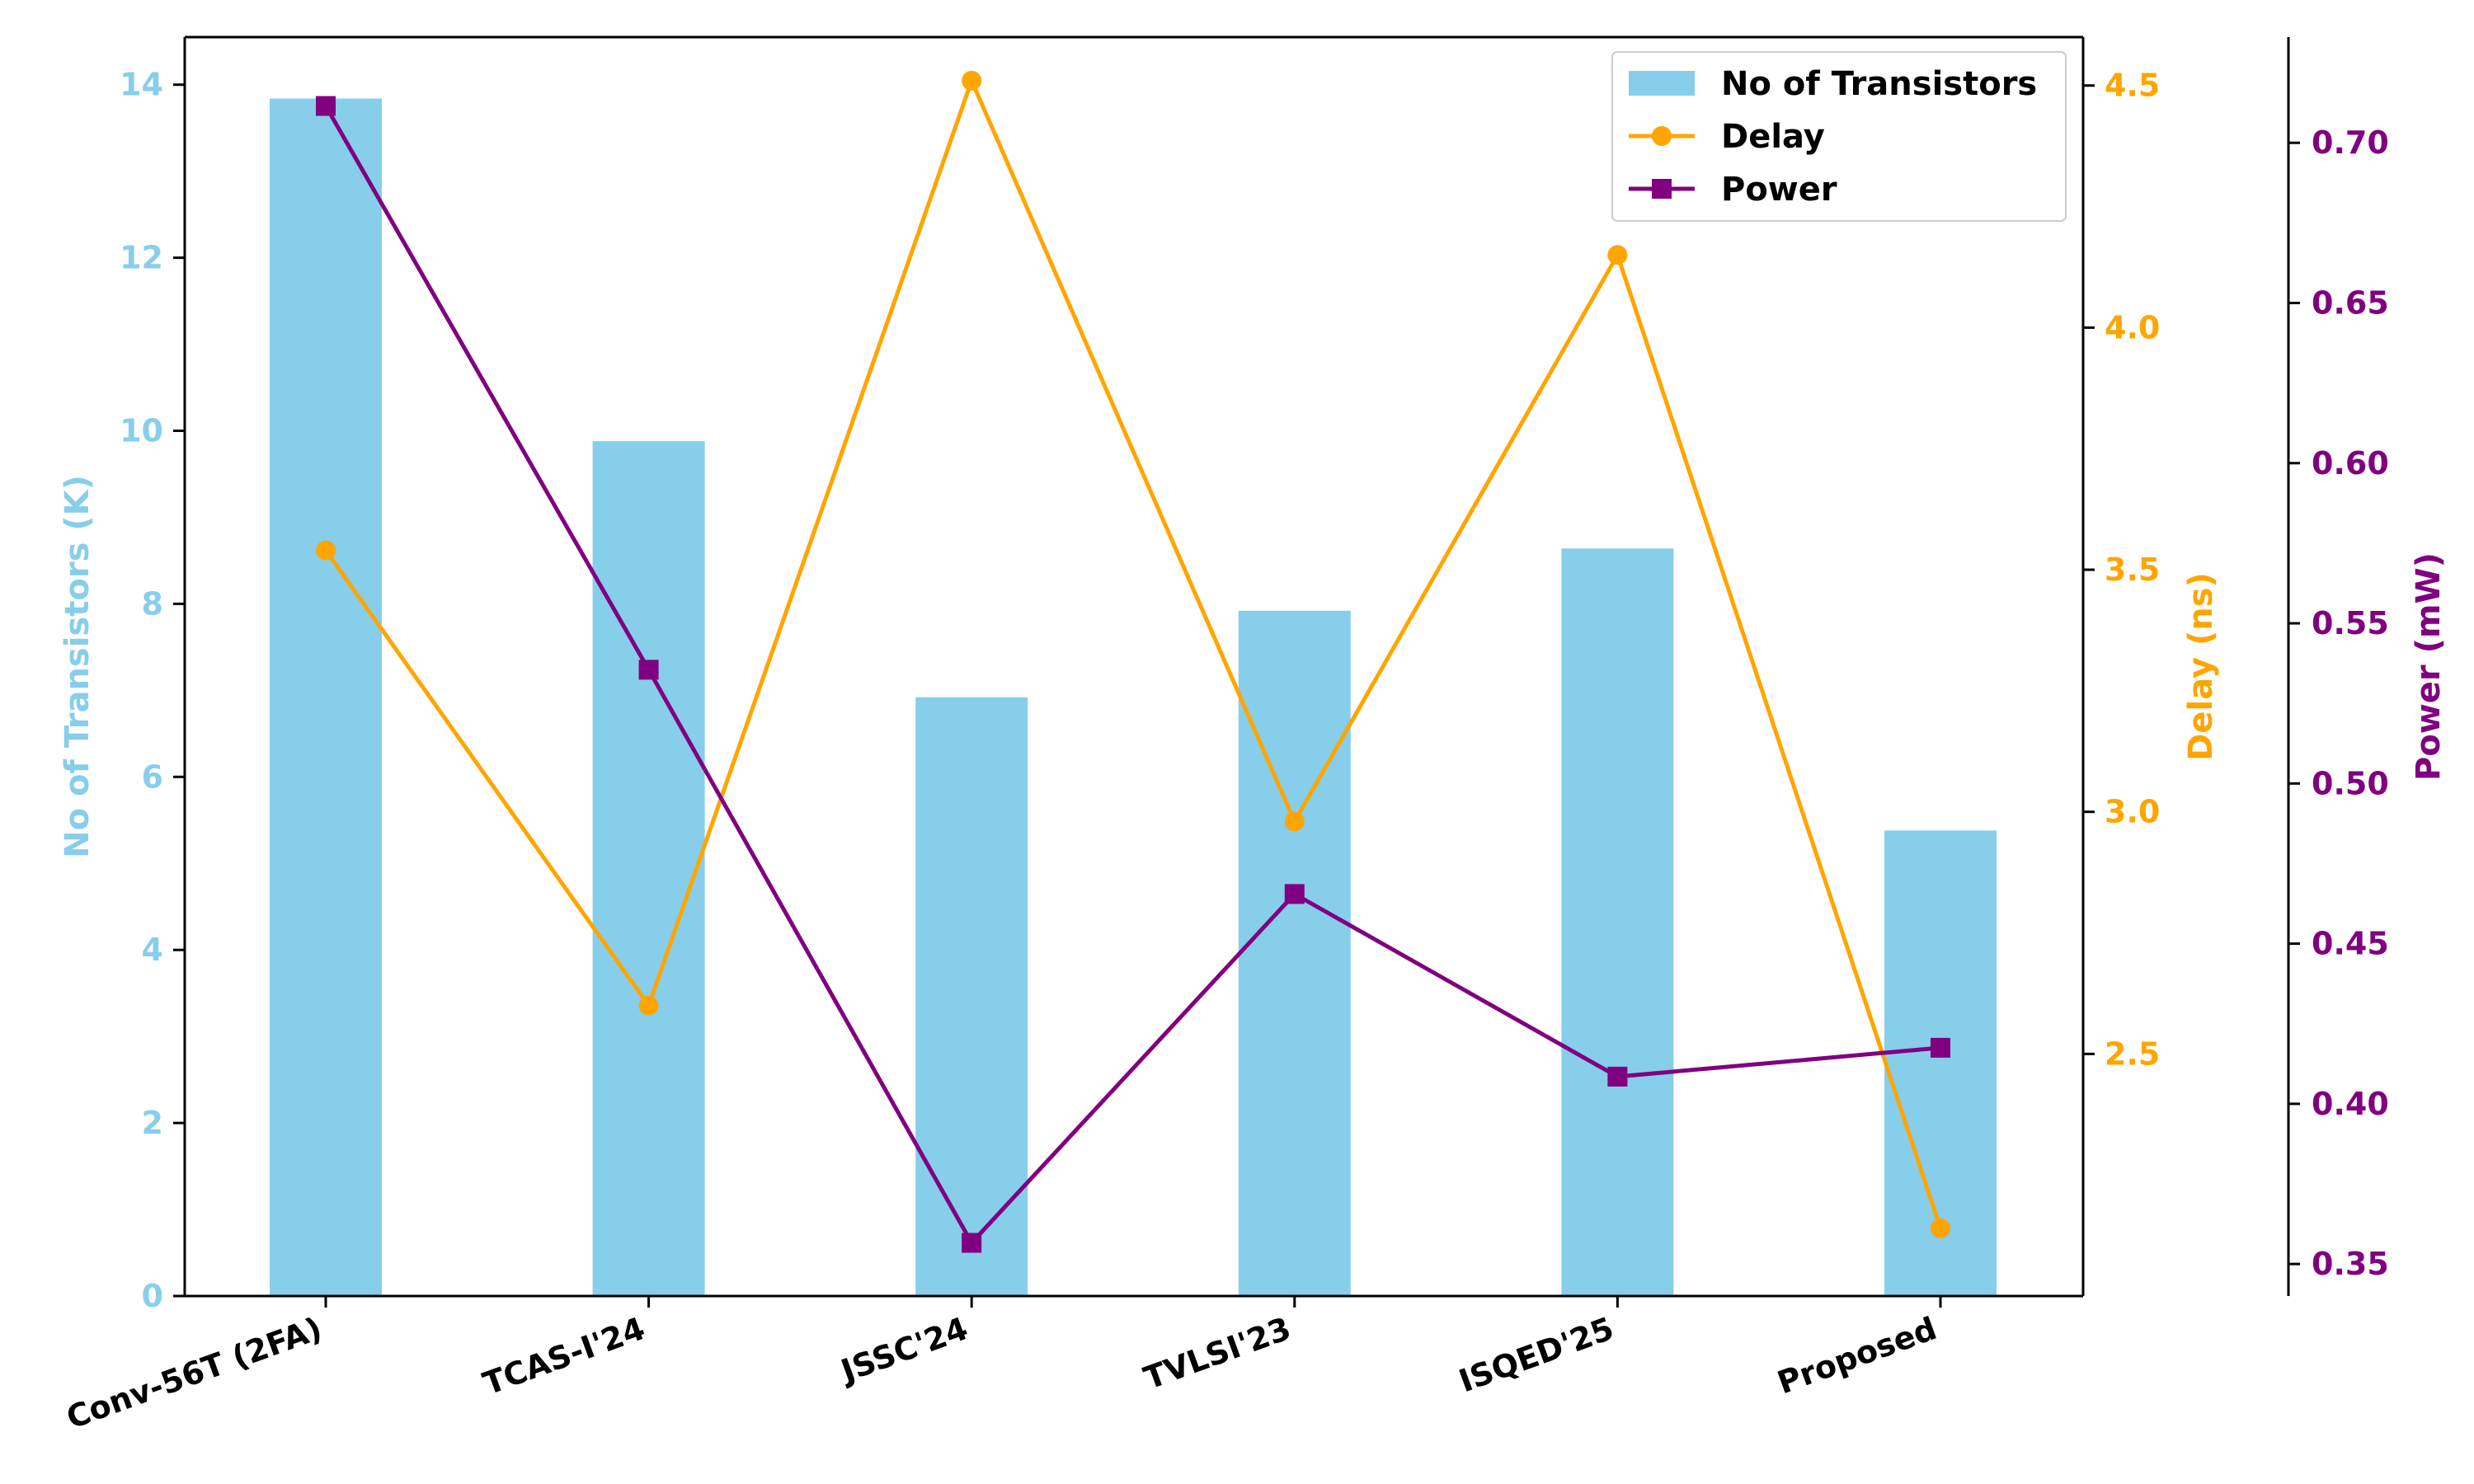  Describe the element at coordinates (903, 1350) in the screenshot. I see `x-tick-label-3: JSSC'24` at that location.